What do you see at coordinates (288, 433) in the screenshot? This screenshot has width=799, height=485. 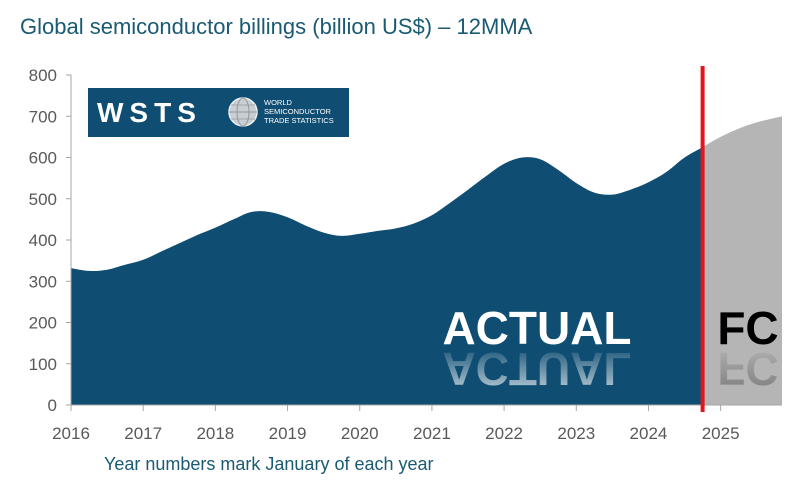 I see `x-tick-label: 2019` at bounding box center [288, 433].